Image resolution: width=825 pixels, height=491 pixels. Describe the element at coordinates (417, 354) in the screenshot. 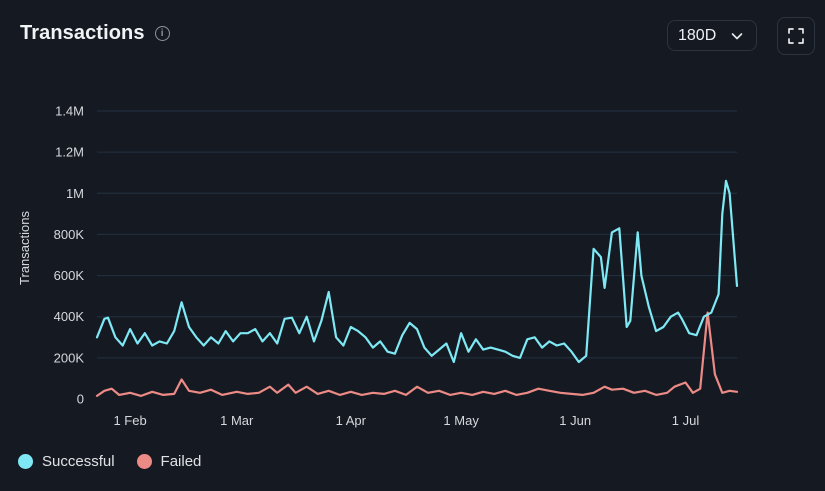

I see `series-line-failed` at that location.